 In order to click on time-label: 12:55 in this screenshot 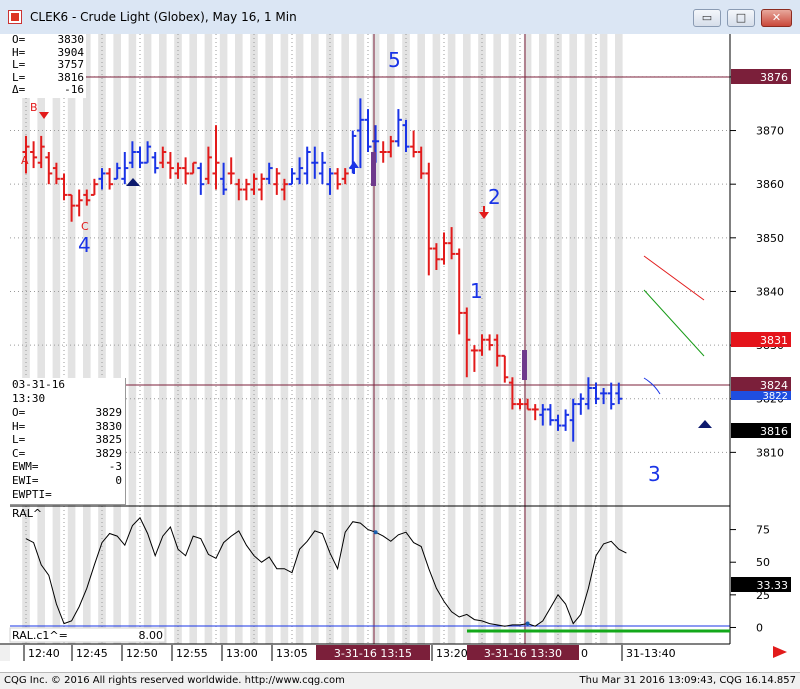, I will do `click(192, 653)`.